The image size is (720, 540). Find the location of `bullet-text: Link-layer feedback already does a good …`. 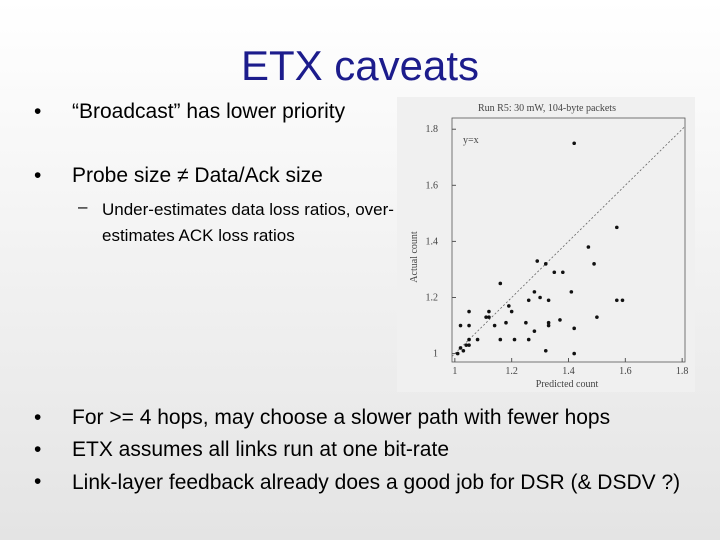

bullet-text: Link-layer feedback already does a good … is located at coordinates (376, 482).